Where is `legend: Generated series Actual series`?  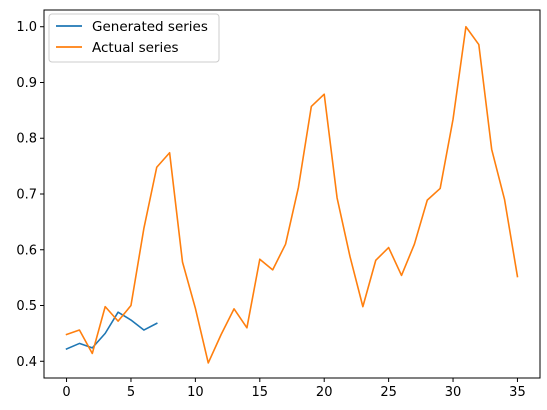
legend: Generated series Actual series is located at coordinates (134, 38).